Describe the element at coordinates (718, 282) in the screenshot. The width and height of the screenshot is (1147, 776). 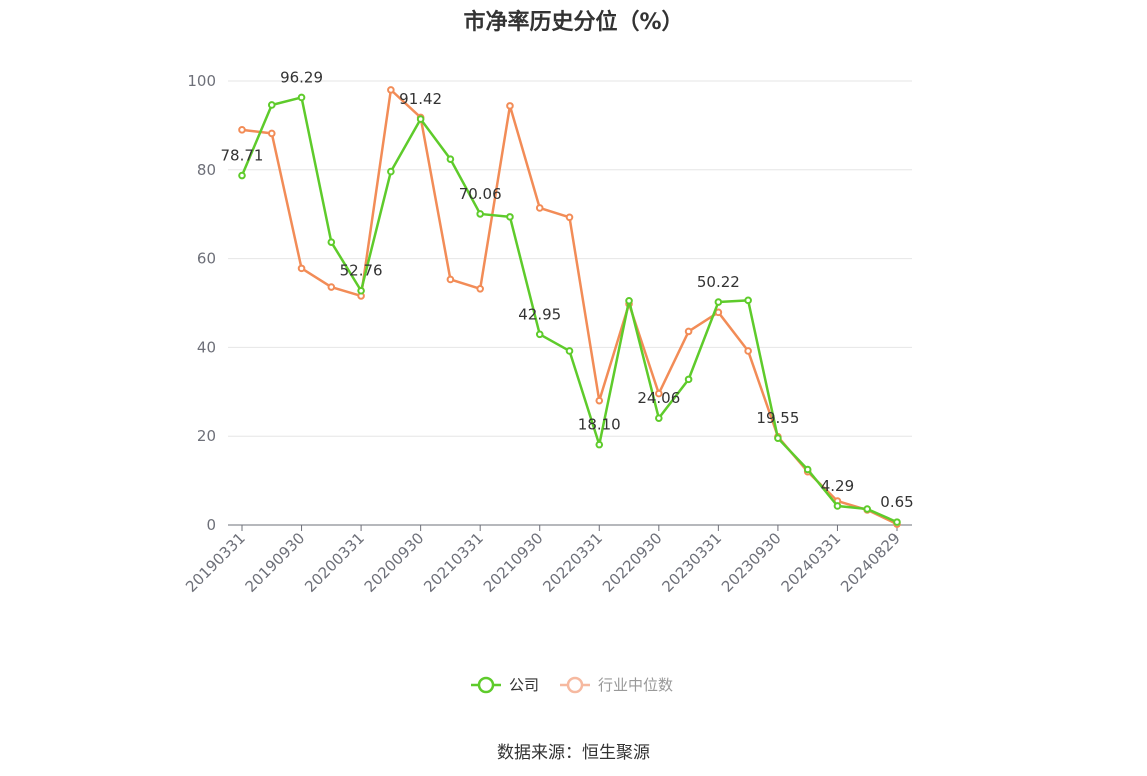
I see `data-label: 50.22` at that location.